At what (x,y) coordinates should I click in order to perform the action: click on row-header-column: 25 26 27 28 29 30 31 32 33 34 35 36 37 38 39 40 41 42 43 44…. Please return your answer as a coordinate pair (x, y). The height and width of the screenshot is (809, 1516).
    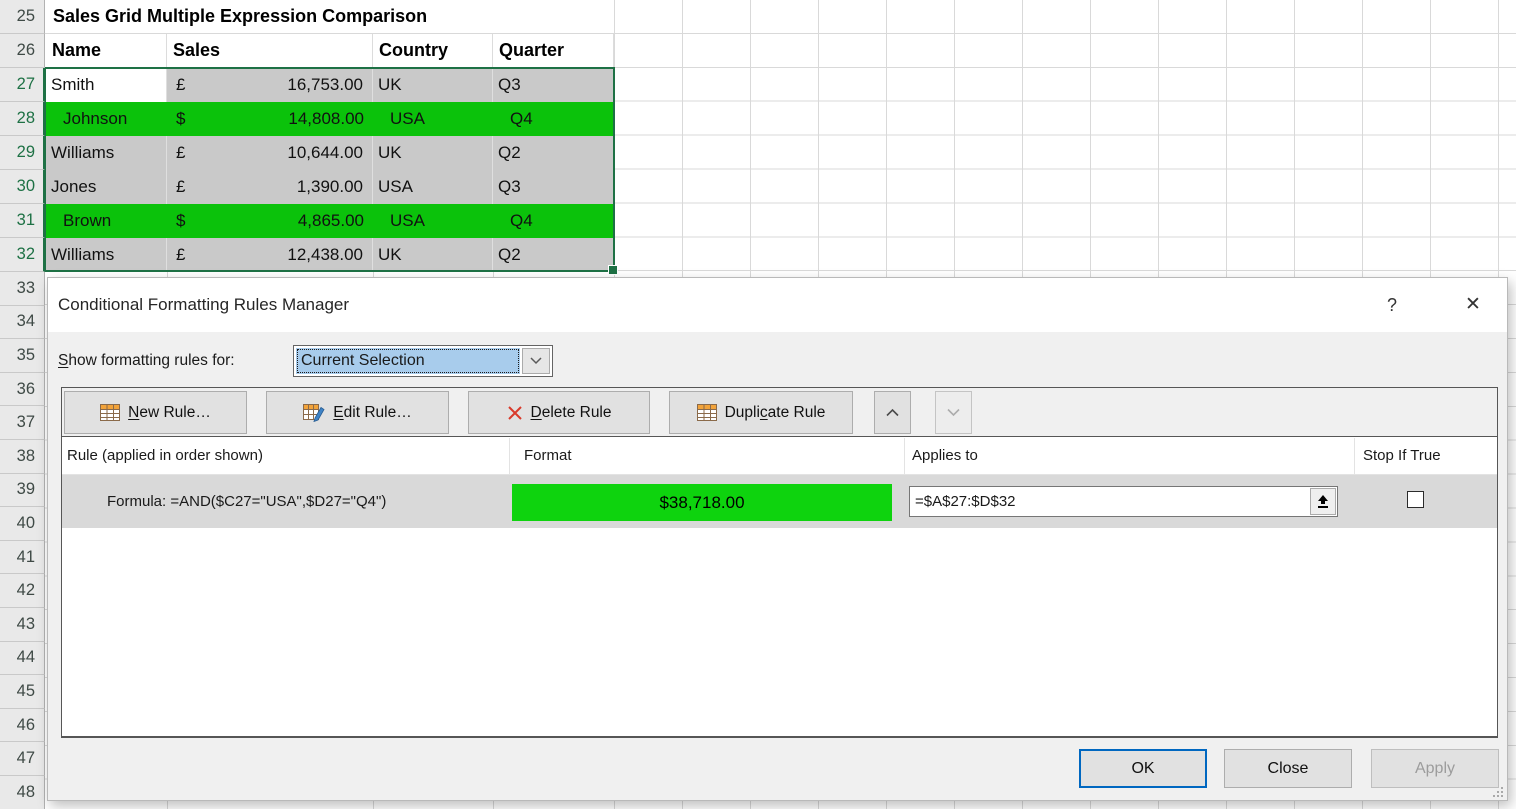
    Looking at the image, I should click on (22, 404).